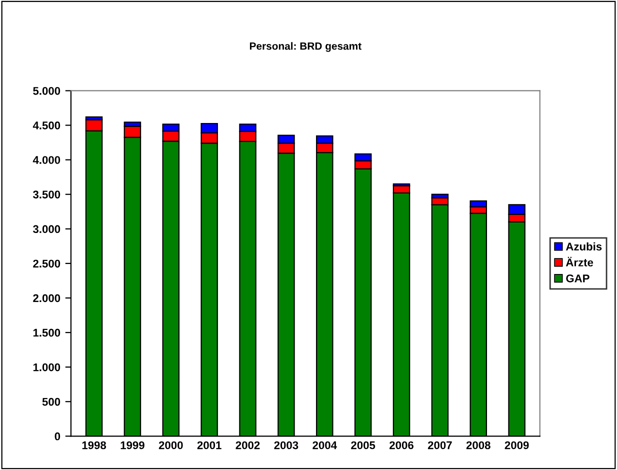 Image resolution: width=617 pixels, height=470 pixels. I want to click on y-tick-label: 3.500, so click(46, 194).